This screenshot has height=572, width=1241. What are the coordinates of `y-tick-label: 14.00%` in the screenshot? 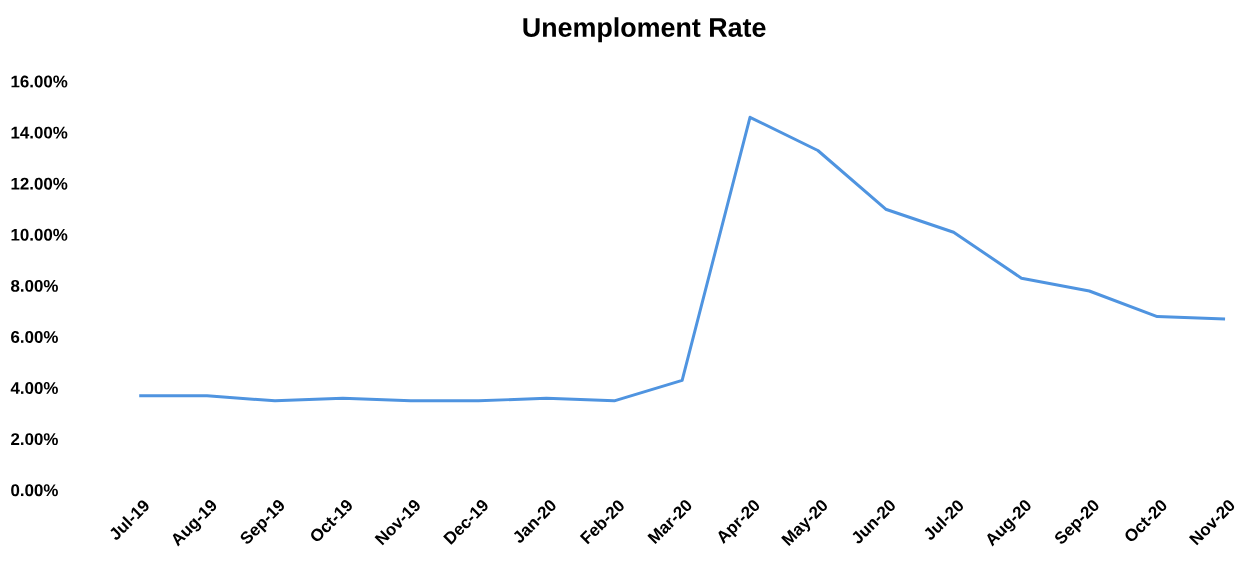 It's located at (39, 132).